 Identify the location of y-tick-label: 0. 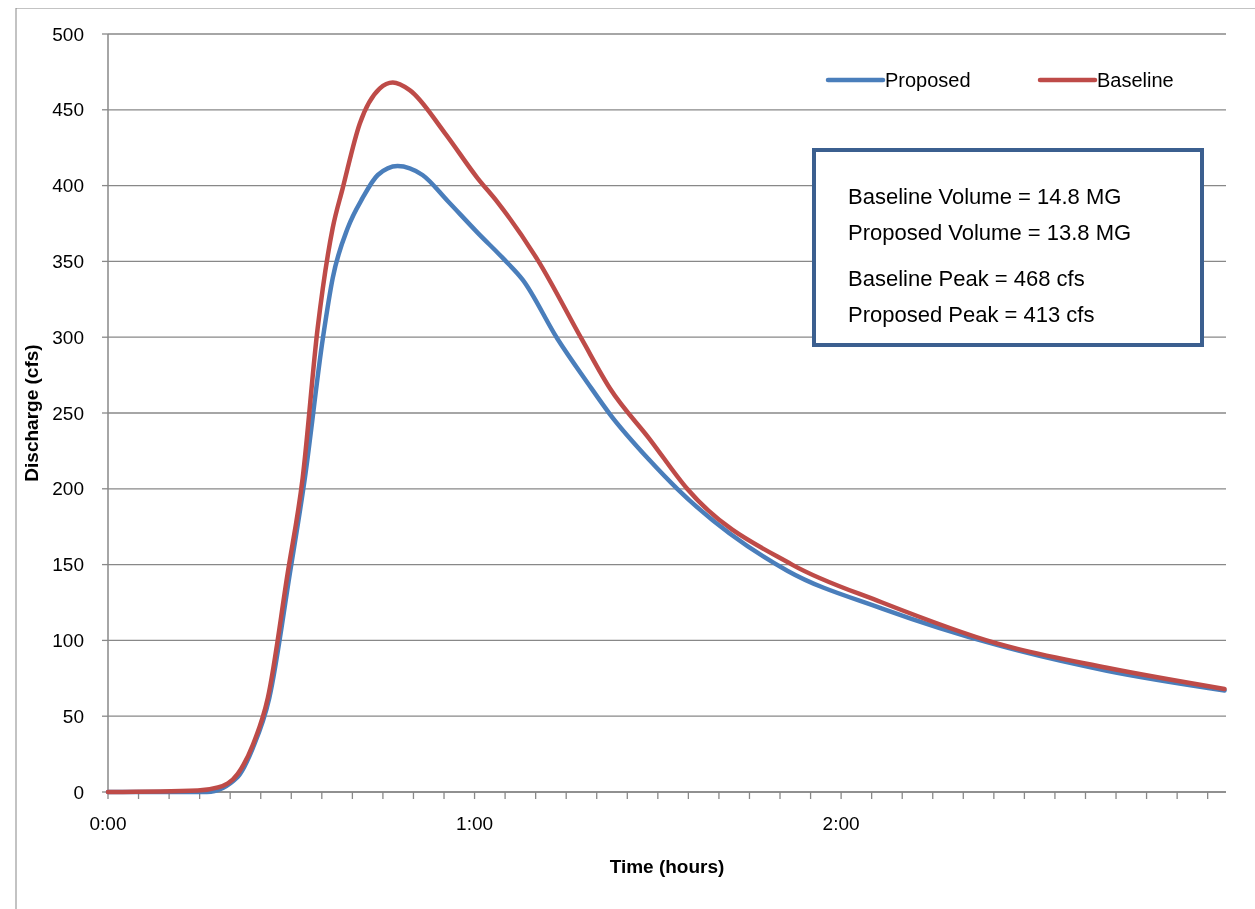
(78, 792).